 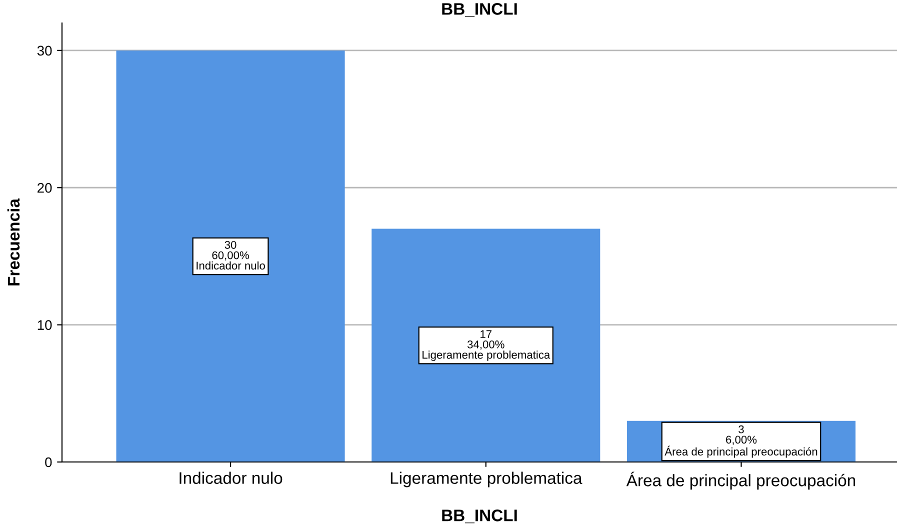 What do you see at coordinates (45, 325) in the screenshot?
I see `y-tick-label: 10` at bounding box center [45, 325].